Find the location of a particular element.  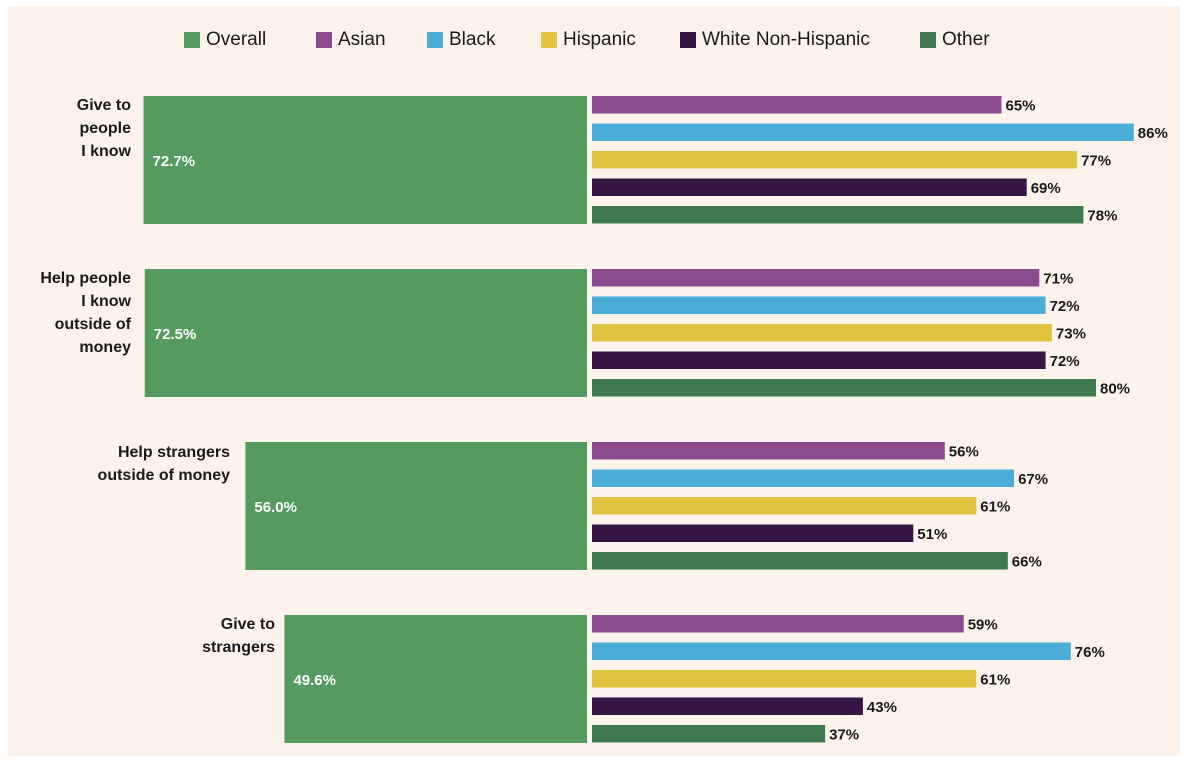

series-3-value-label-2: 51% is located at coordinates (932, 534).